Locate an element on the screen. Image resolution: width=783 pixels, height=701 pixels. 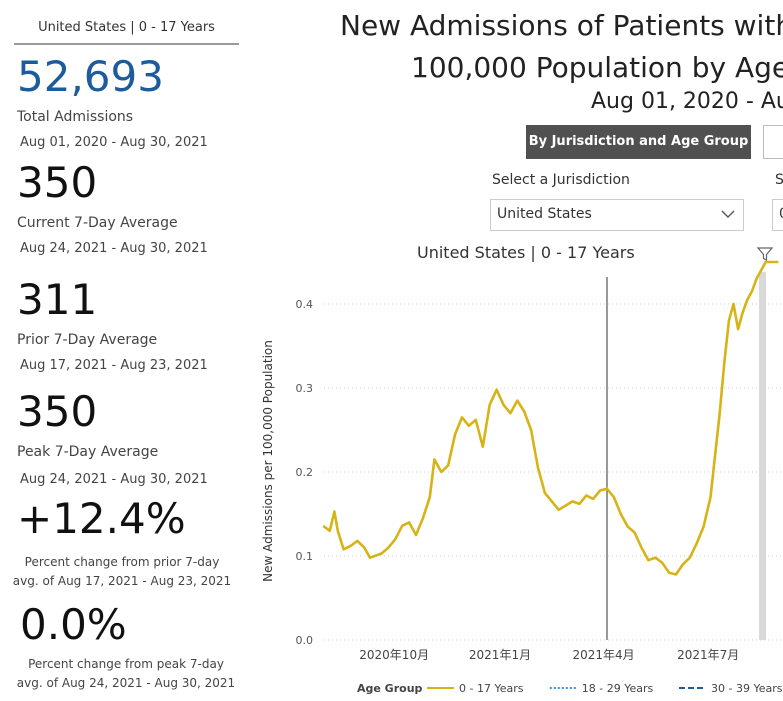
x-tick-label: 2021年1月 is located at coordinates (500, 655).